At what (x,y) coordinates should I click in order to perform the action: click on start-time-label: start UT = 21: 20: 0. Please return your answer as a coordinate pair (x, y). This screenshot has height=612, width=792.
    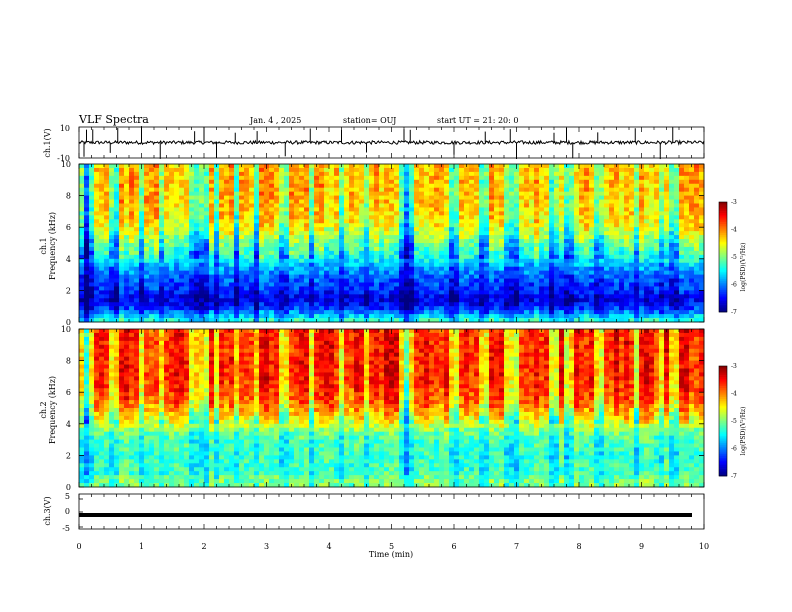
    Looking at the image, I should click on (477, 120).